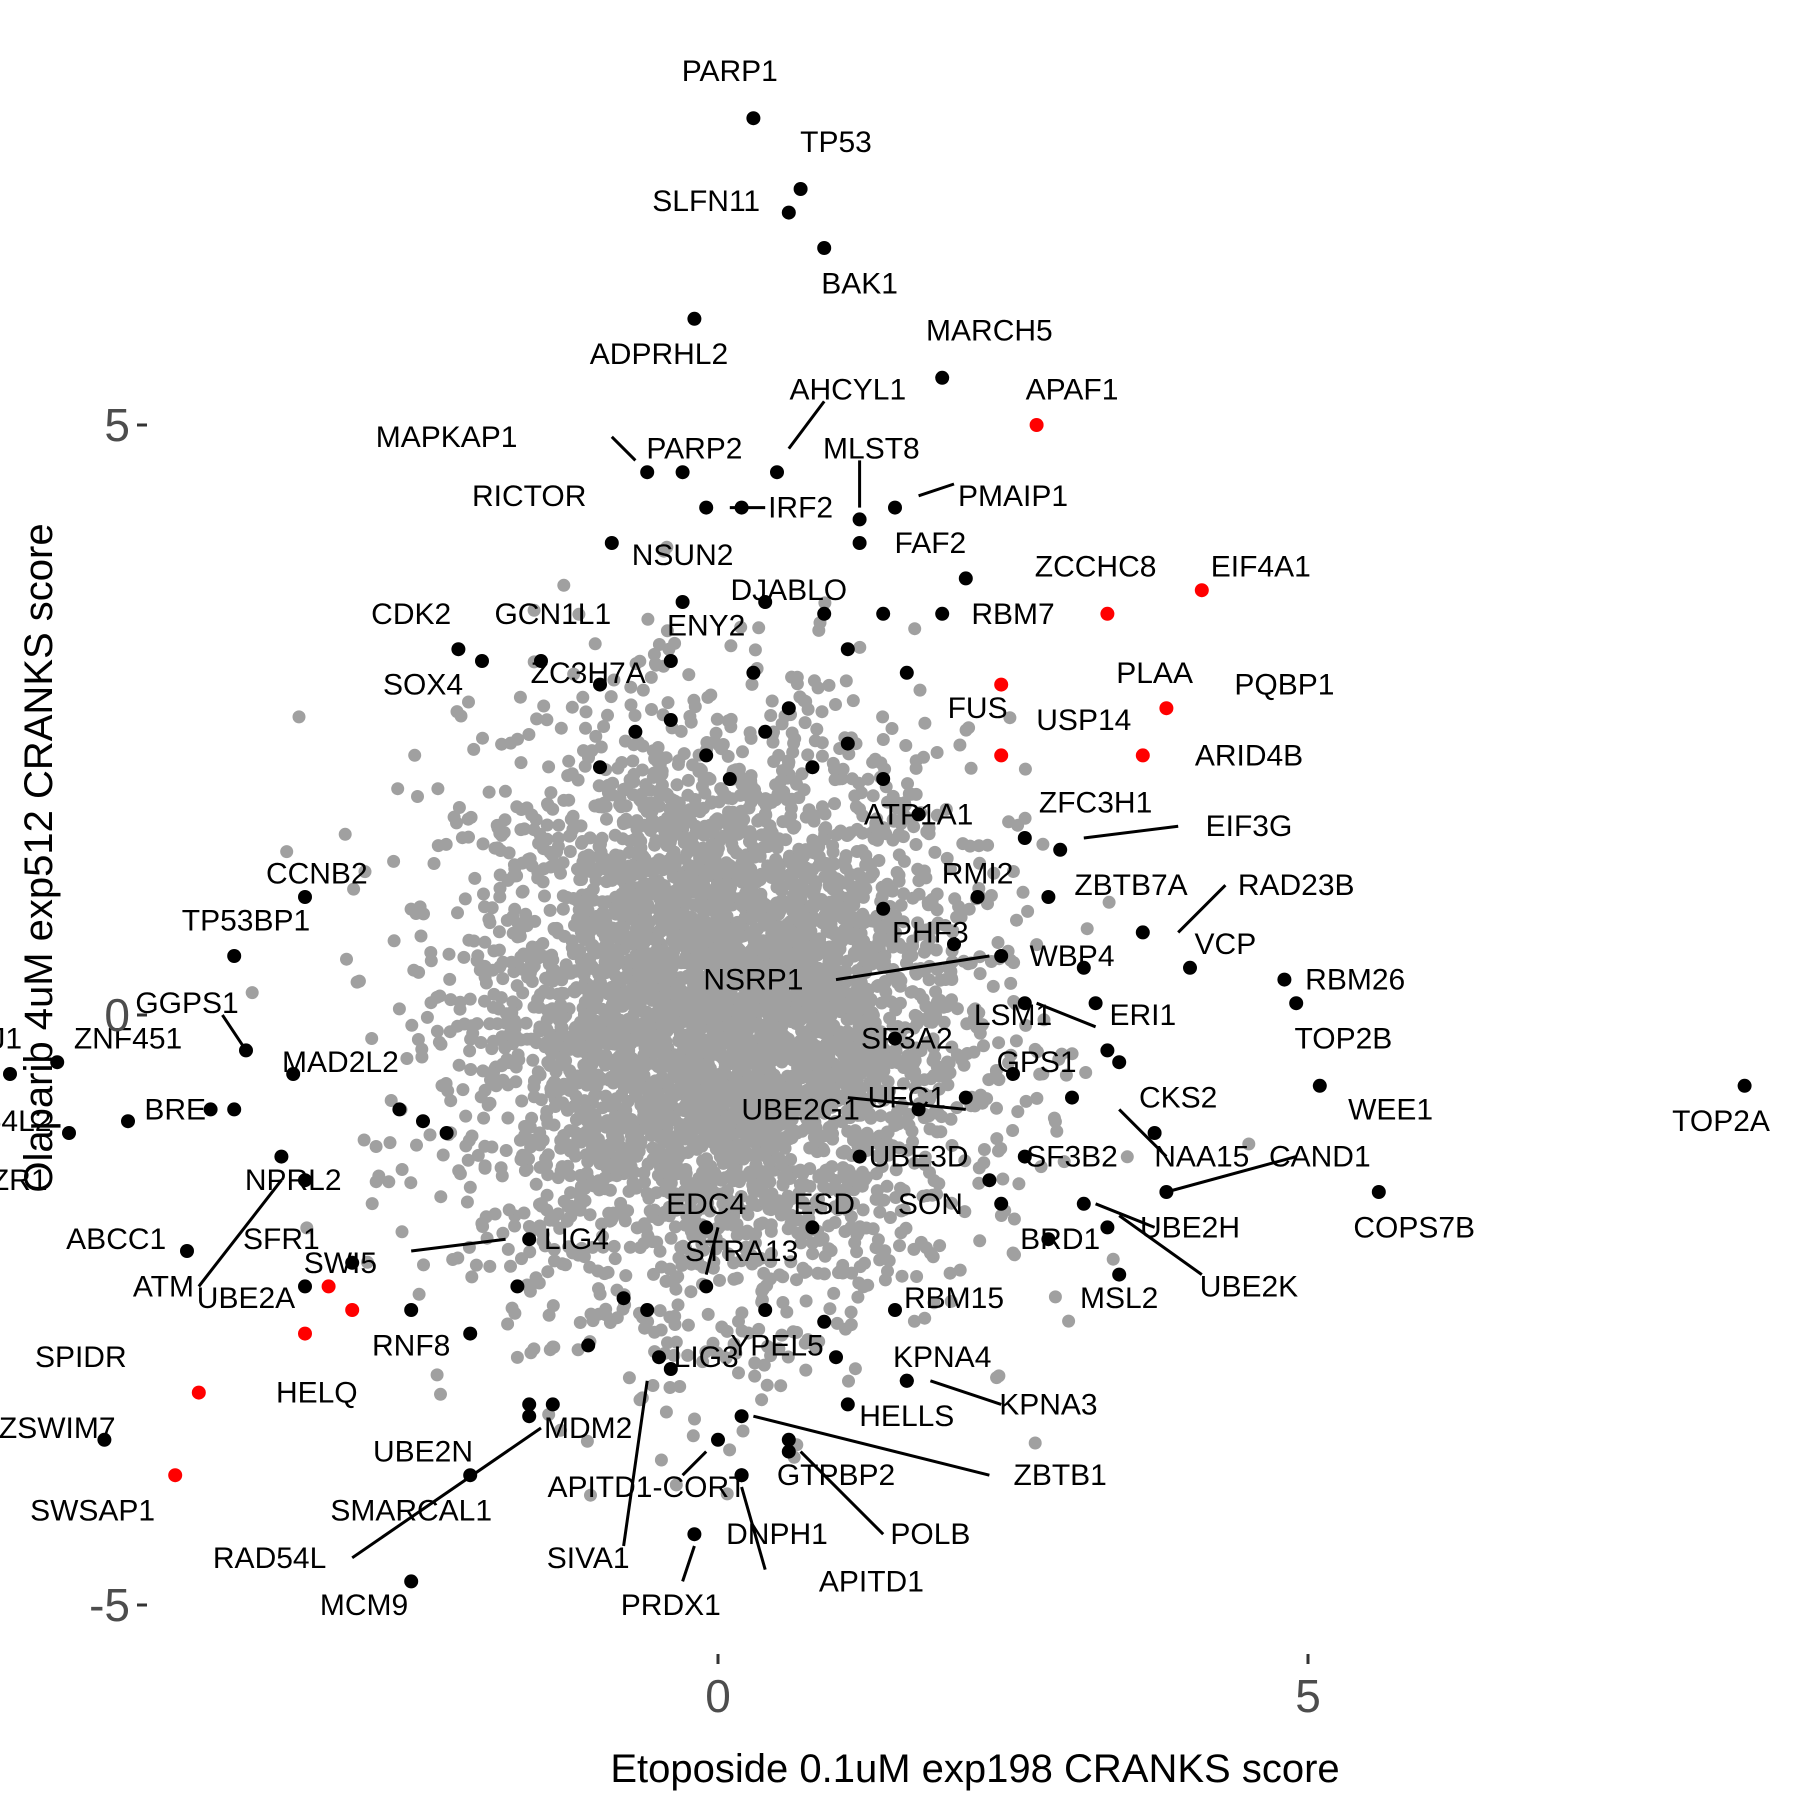 This screenshot has height=1800, width=1800. I want to click on gene-point-rad54l, so click(529, 1416).